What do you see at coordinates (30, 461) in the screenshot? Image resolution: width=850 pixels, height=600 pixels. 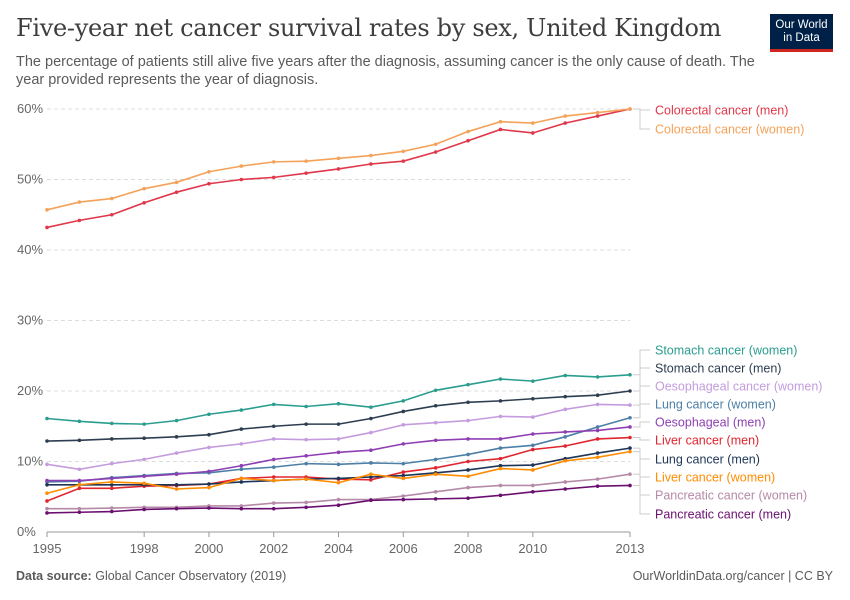 I see `y-tick-label: 10%` at bounding box center [30, 461].